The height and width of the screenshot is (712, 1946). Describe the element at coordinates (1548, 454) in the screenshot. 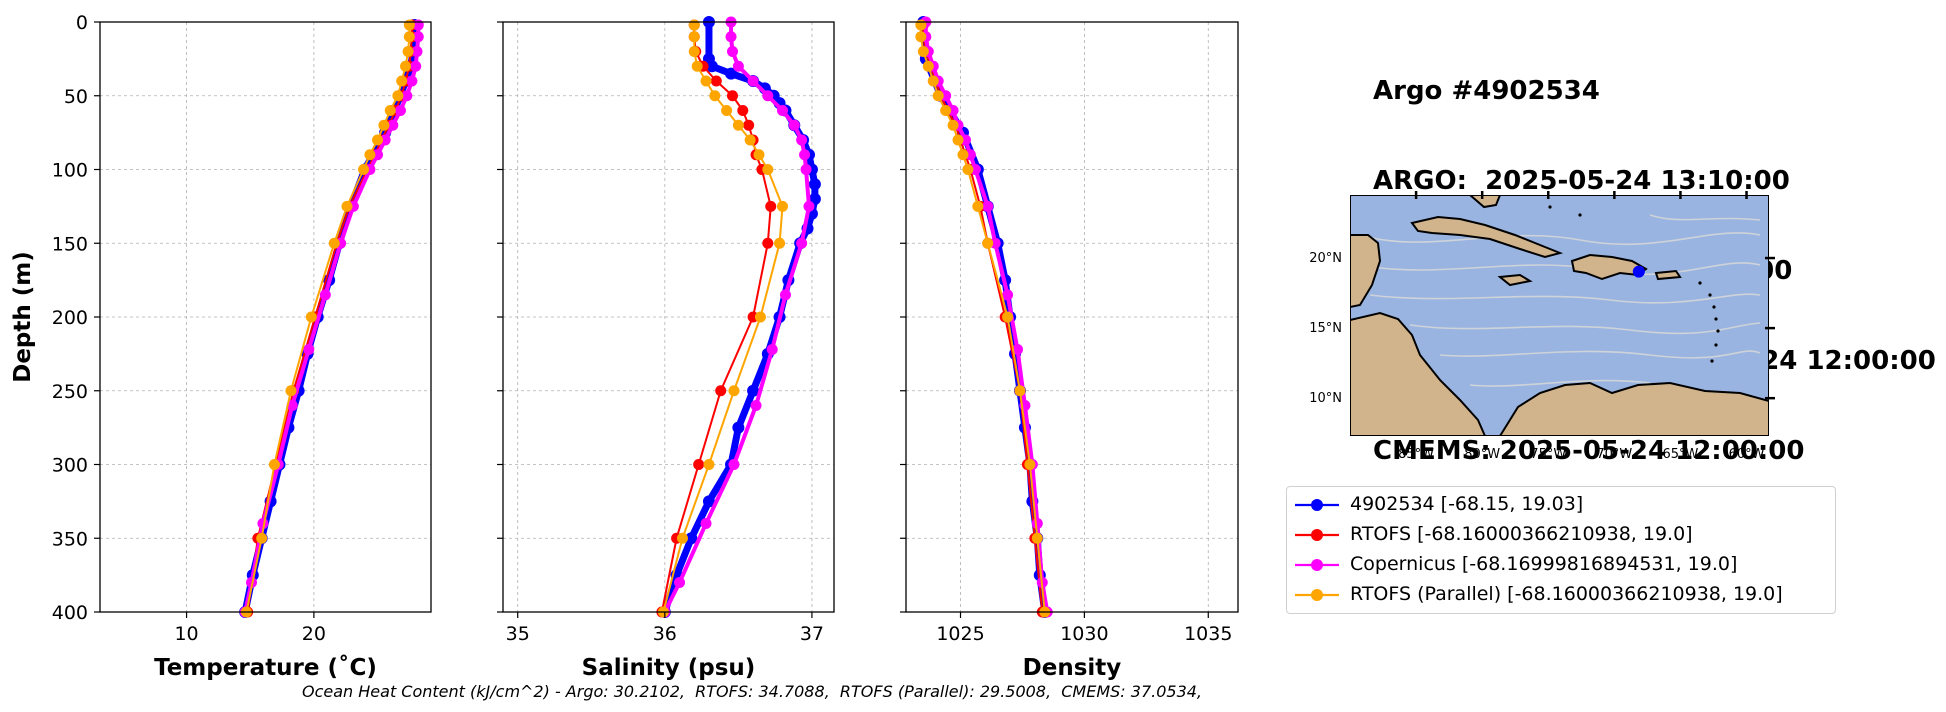

I see `map-lon-label: 75°W` at that location.